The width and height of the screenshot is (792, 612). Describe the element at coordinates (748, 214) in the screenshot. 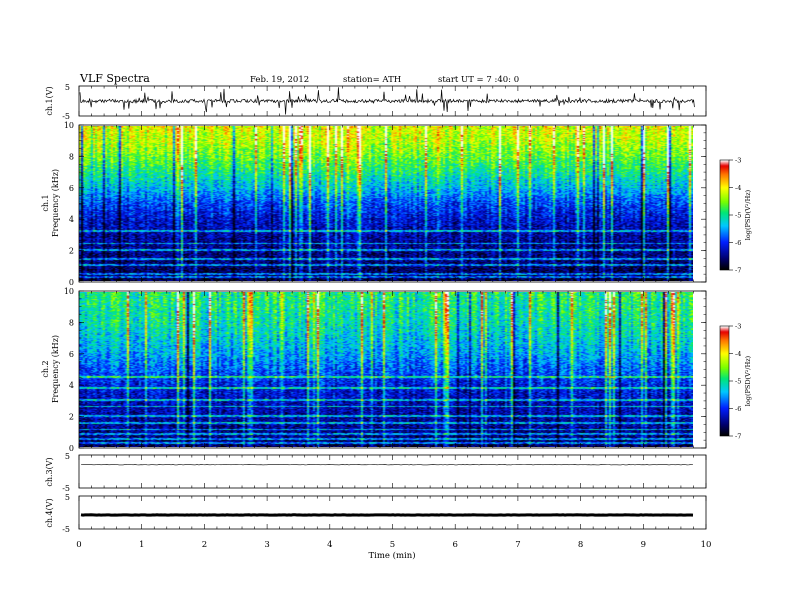

I see `ch1-colorbar-label: log(PSD(V²/Hz)` at that location.